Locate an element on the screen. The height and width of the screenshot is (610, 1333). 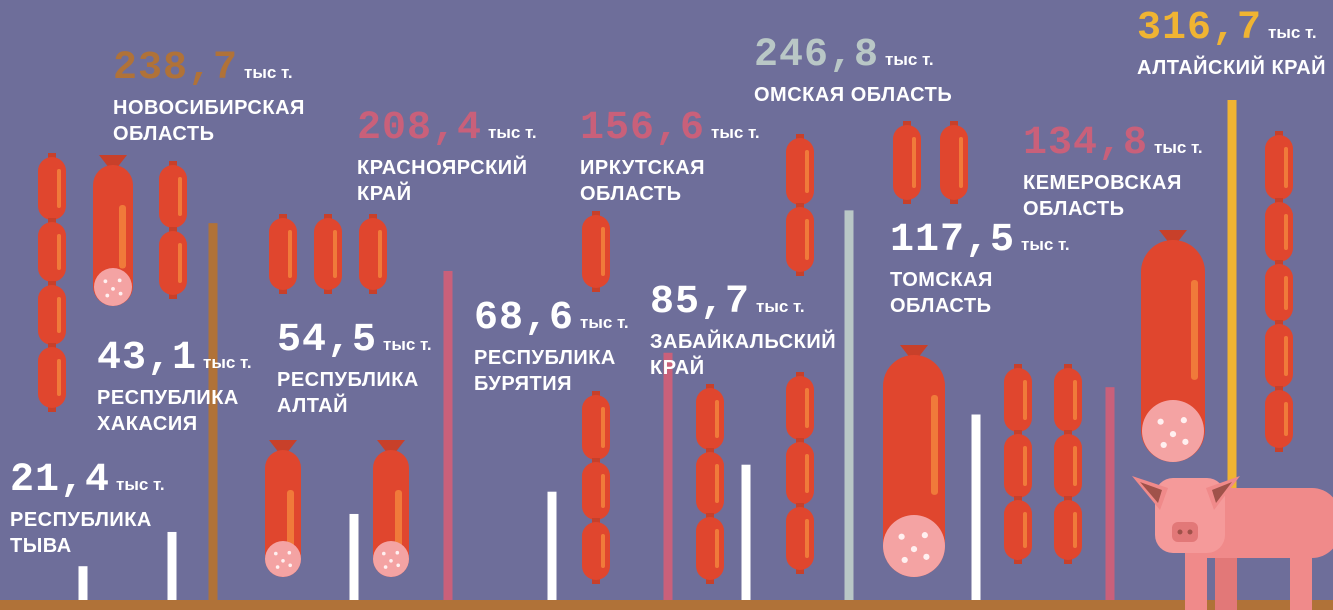
sausage-big is located at coordinates (113, 235).